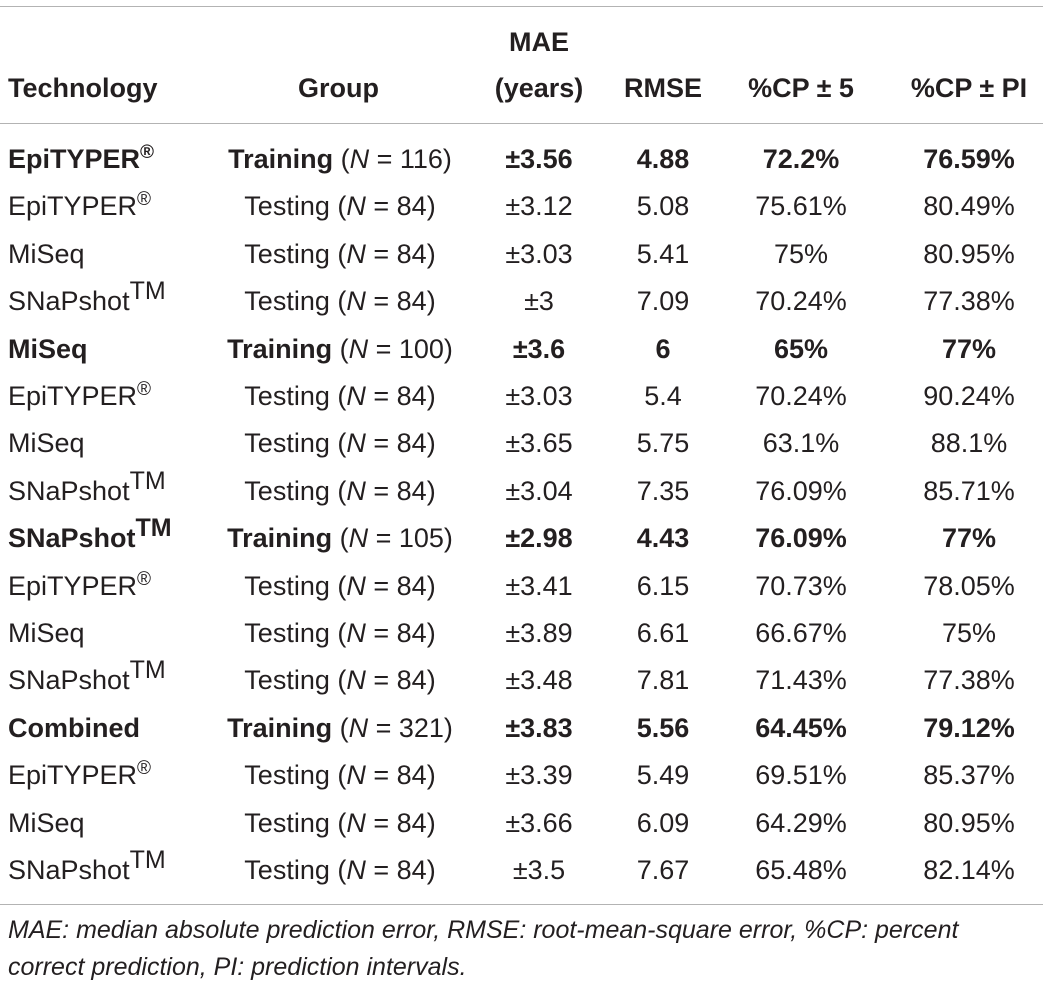  What do you see at coordinates (340, 348) in the screenshot?
I see `cell-group: Training (N = 100)` at bounding box center [340, 348].